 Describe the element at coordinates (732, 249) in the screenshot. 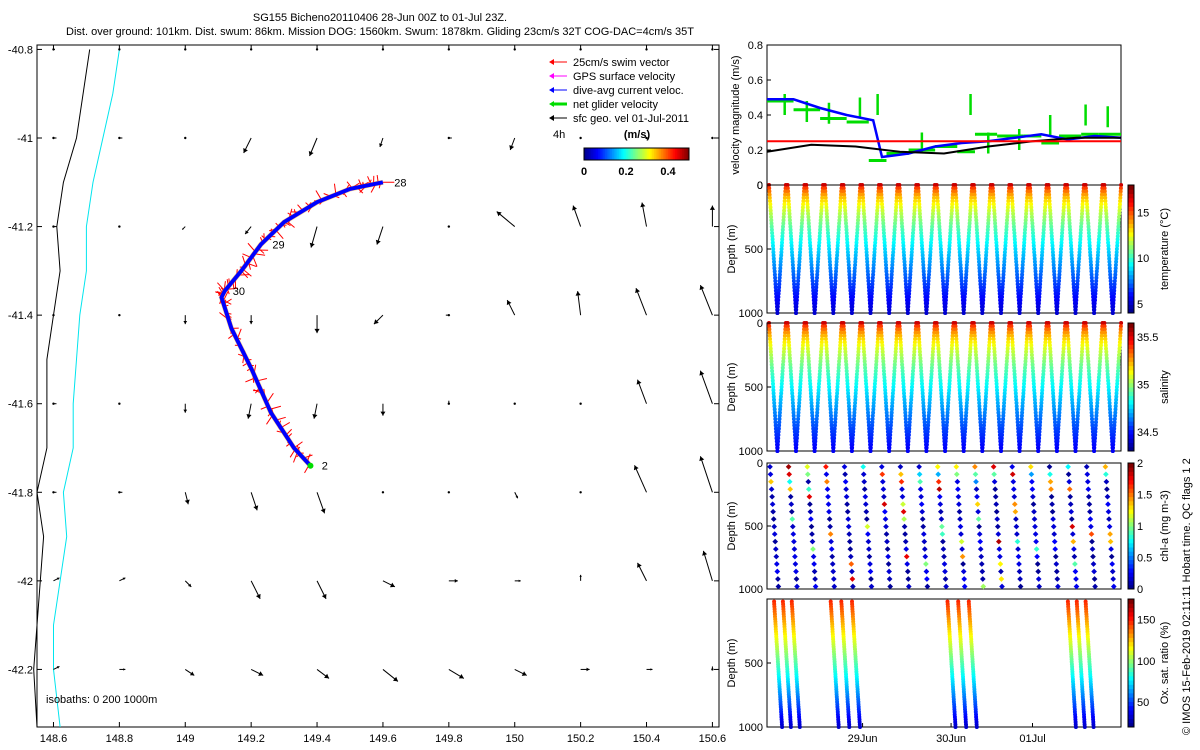

I see `section-ylabel: Depth (m)` at that location.